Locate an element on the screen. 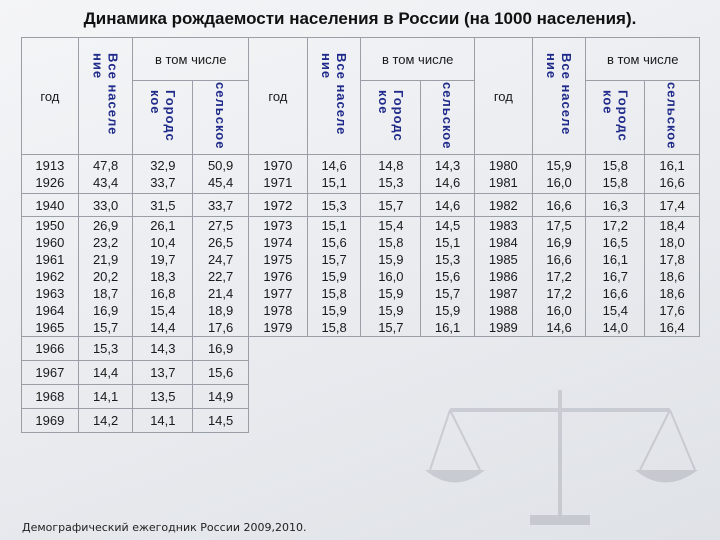 Image resolution: width=720 pixels, height=540 pixels. total-cell: 16,6 is located at coordinates (559, 205).